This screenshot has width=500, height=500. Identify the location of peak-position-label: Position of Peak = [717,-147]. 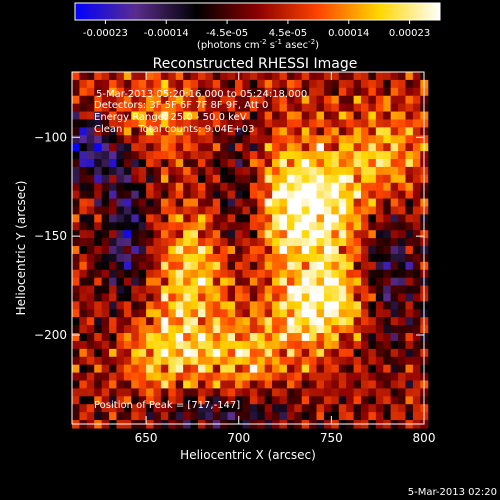
(167, 405).